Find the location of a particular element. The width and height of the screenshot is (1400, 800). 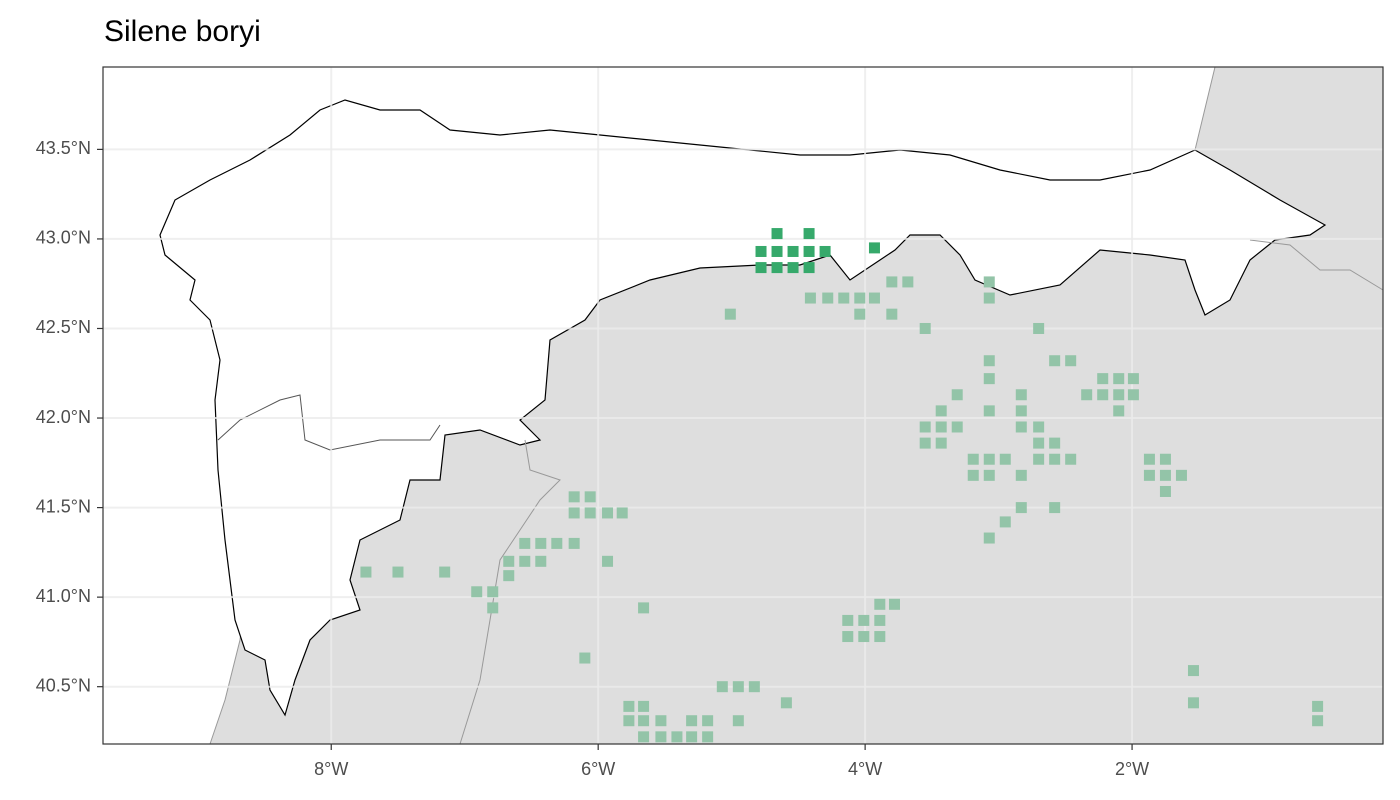

x-tick-label: 6°W is located at coordinates (598, 769).